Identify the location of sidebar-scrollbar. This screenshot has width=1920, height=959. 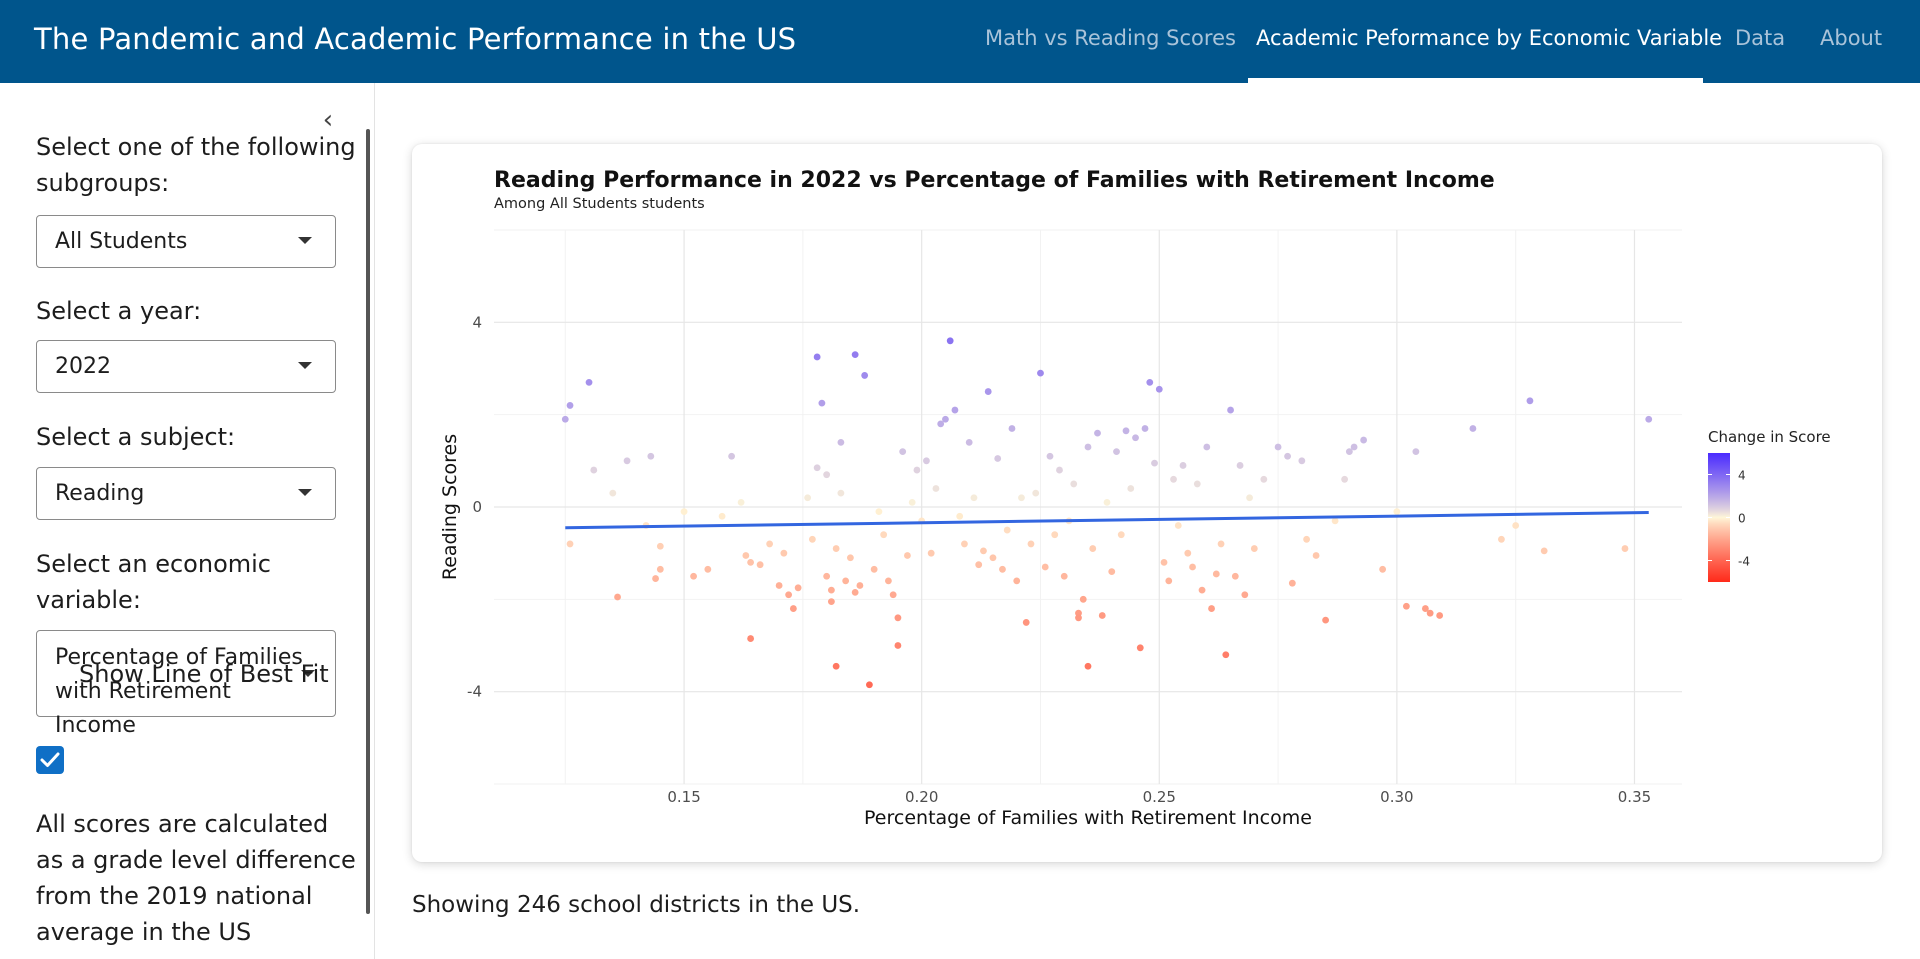
(368, 521).